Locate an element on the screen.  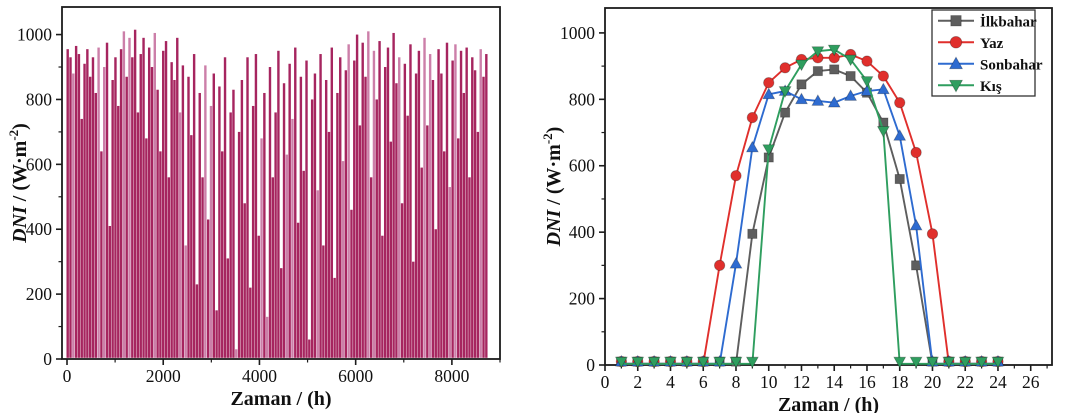
x-tick-label: 4000 is located at coordinates (259, 376).